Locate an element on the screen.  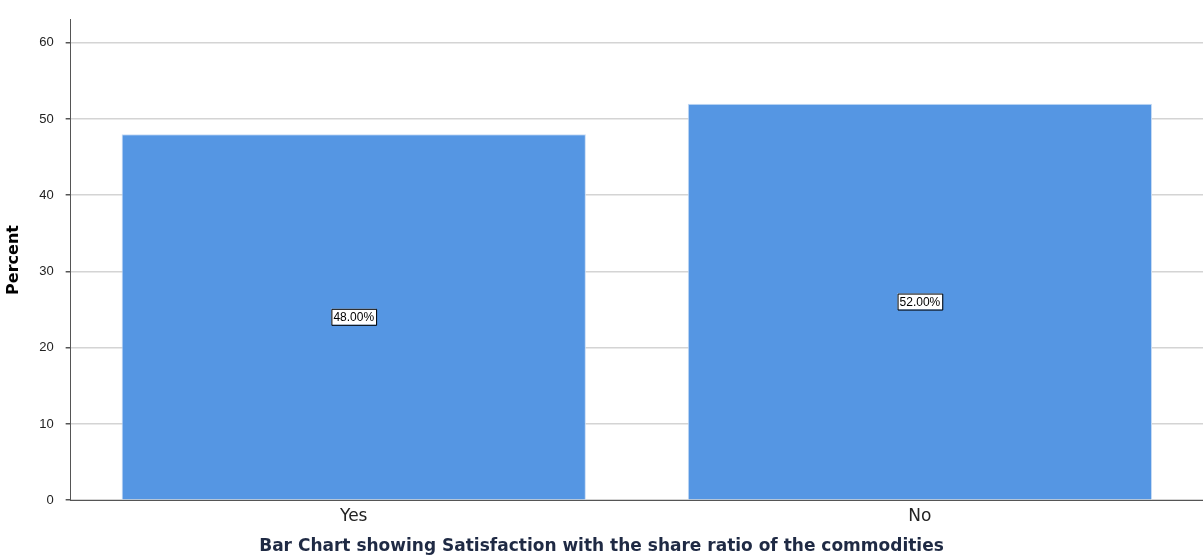
y-tick-label: 40 is located at coordinates (46, 194).